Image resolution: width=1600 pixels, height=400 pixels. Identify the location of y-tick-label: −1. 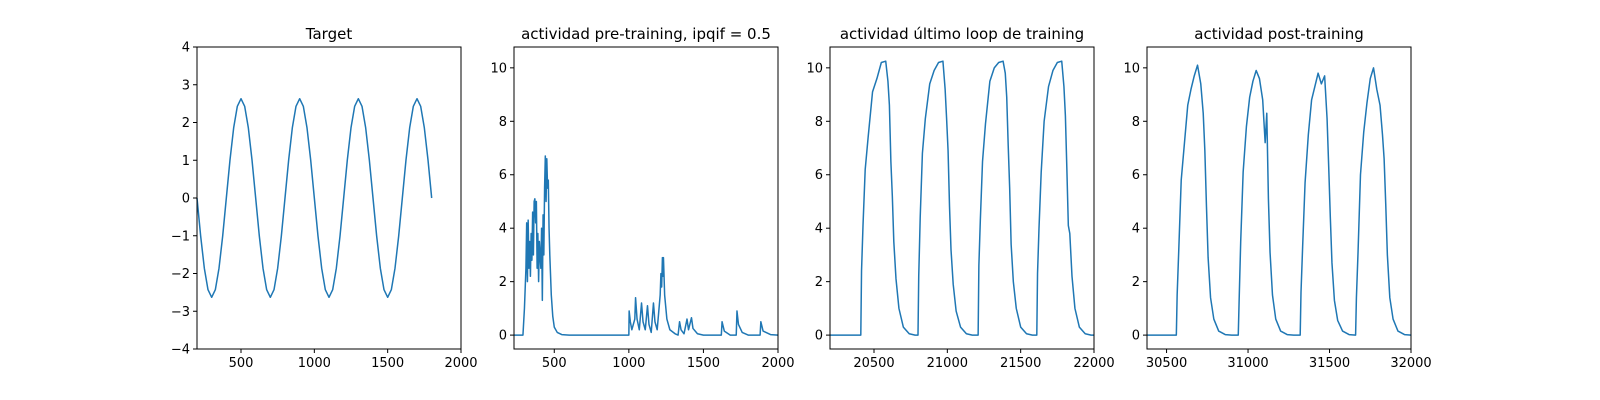
(180, 236).